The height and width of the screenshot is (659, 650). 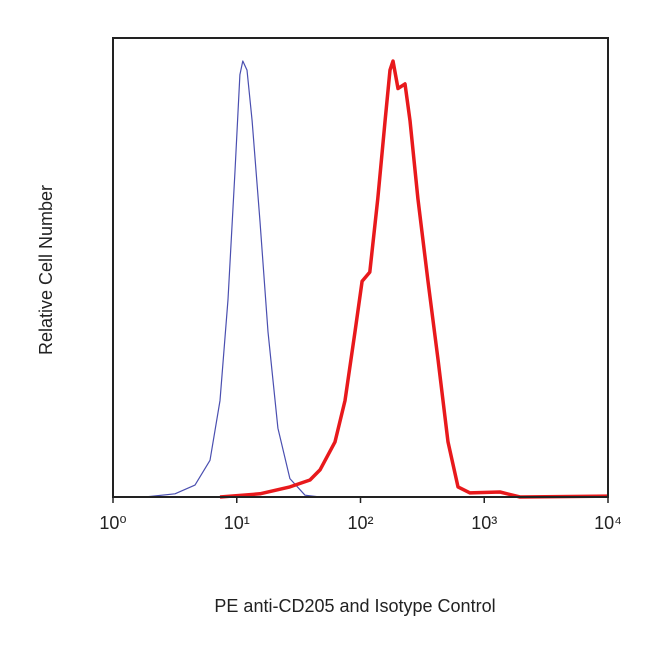 I want to click on x-tick-label: 10⁰, so click(x=112, y=523).